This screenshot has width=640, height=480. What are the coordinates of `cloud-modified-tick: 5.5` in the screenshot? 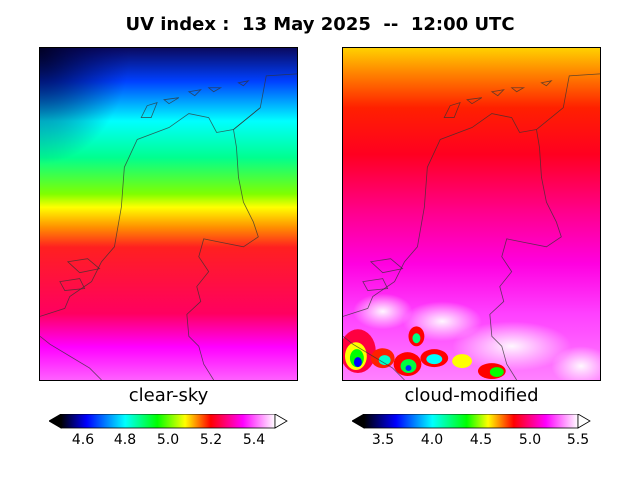 It's located at (578, 440).